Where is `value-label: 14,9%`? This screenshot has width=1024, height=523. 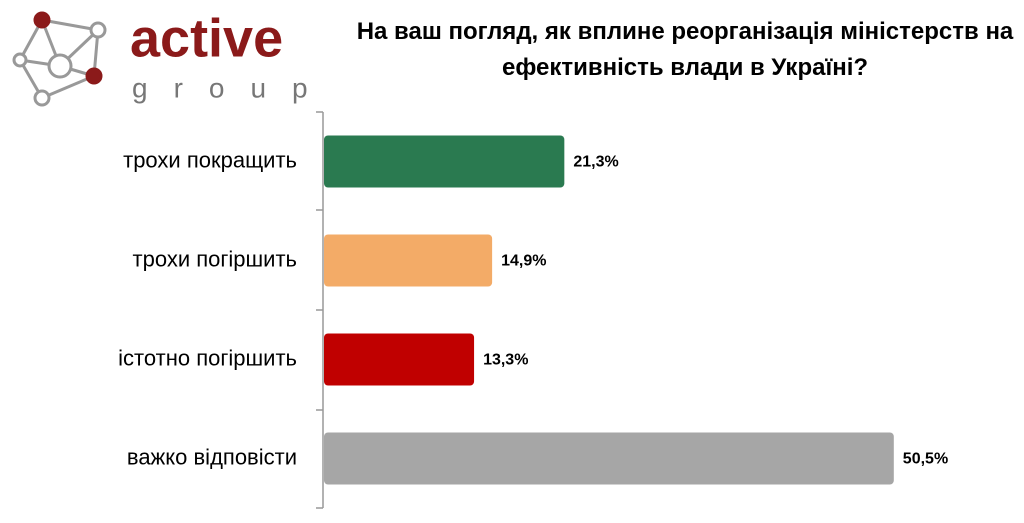 value-label: 14,9% is located at coordinates (523, 261).